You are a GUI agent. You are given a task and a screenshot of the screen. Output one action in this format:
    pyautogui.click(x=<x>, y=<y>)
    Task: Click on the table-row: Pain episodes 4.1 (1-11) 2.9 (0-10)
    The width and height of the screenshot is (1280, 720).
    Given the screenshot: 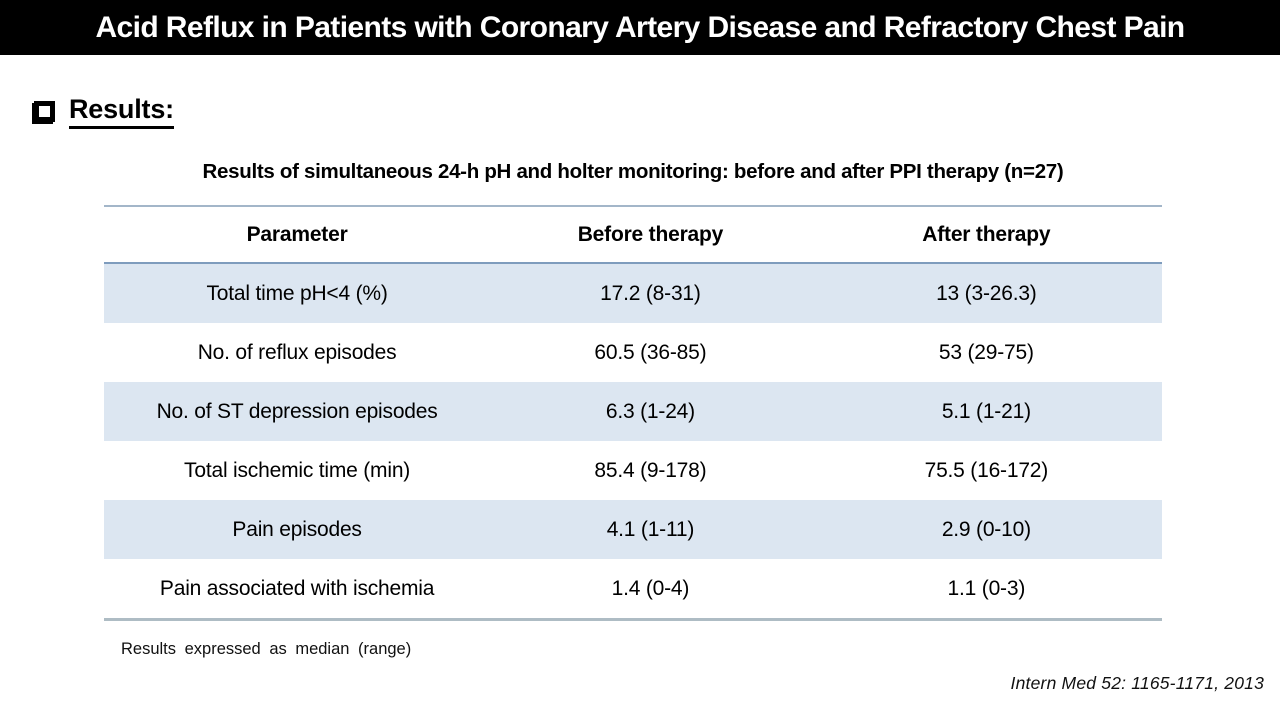 What is the action you would take?
    pyautogui.click(x=633, y=529)
    